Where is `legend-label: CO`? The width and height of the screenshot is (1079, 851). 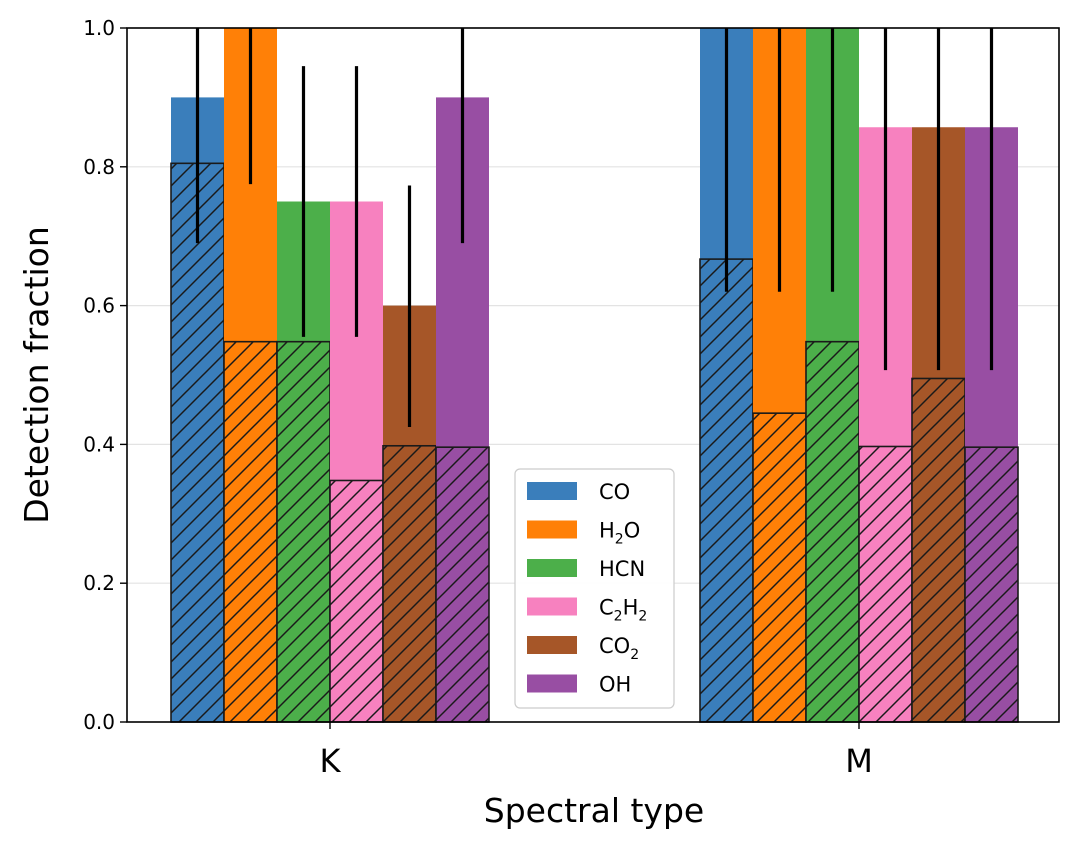
legend-label: CO is located at coordinates (614, 492).